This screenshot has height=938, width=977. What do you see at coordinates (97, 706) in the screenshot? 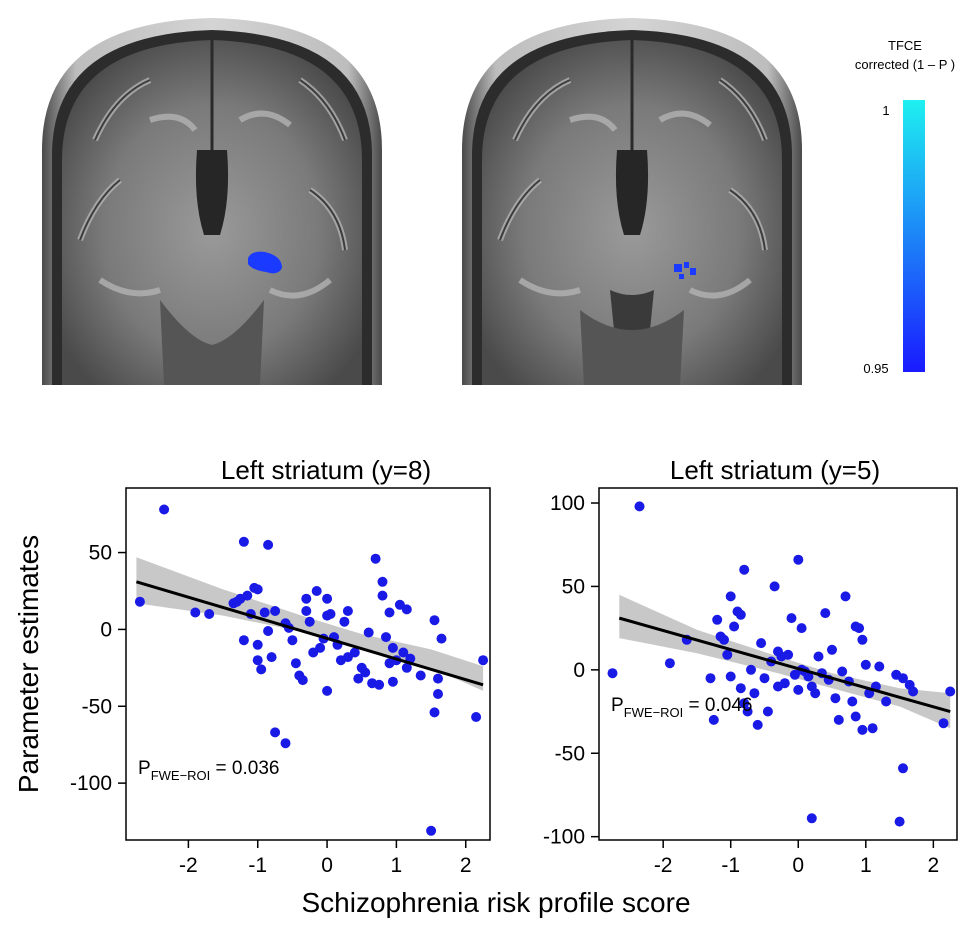
I see `y-tick-label-left: -50` at bounding box center [97, 706].